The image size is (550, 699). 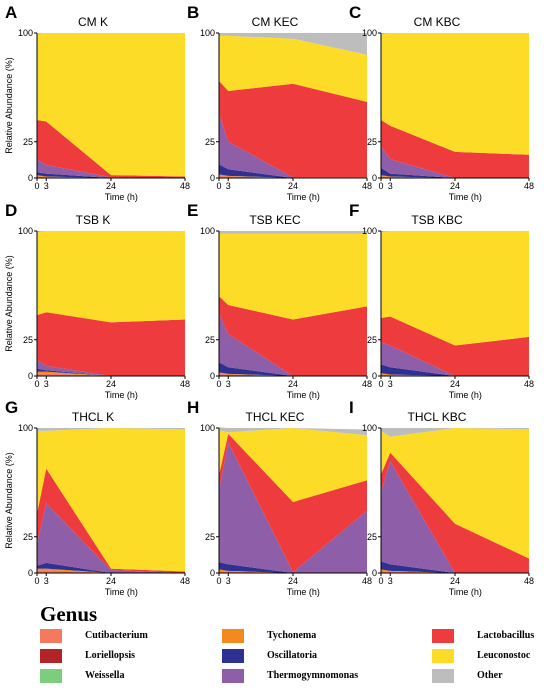 I want to click on panel-letter: D, so click(x=11, y=210).